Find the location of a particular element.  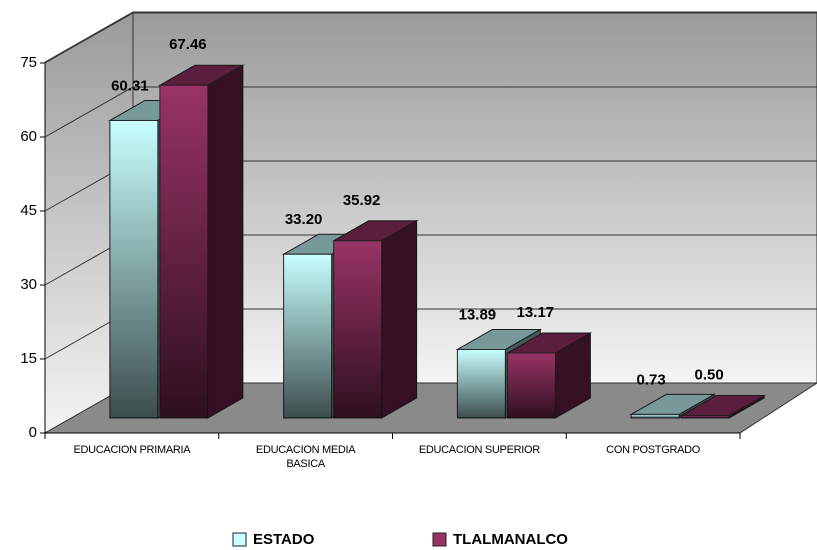

value-label: 33.20 is located at coordinates (304, 219).